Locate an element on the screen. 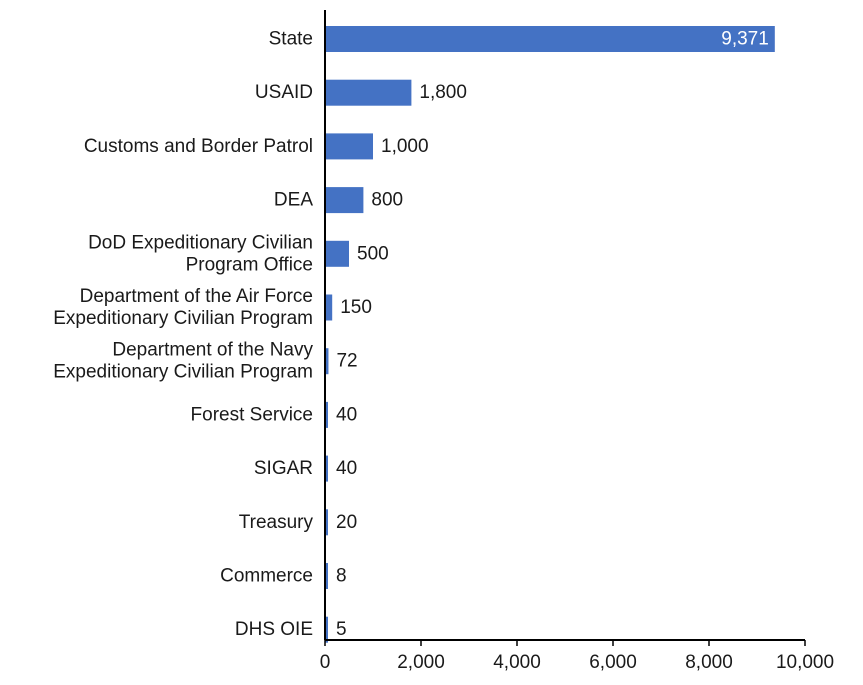 The image size is (863, 685). x-tick-label: 8,000 is located at coordinates (709, 662).